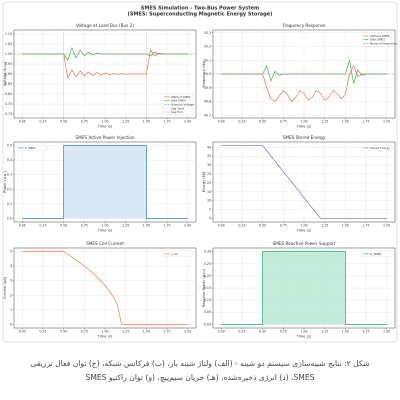  I want to click on x-tick-label: 0.25, so click(42, 332).